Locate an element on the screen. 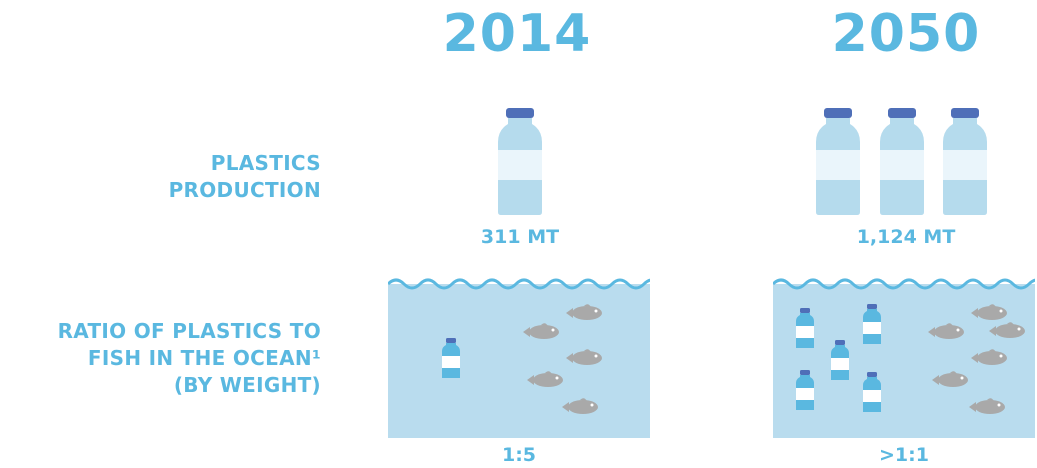  label-line: PRODUCTION is located at coordinates (244, 190).